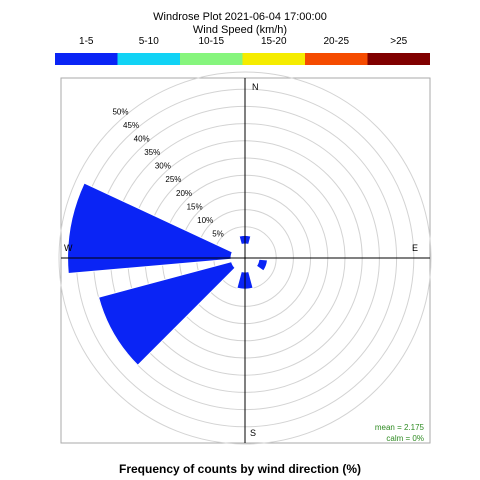 The width and height of the screenshot is (480, 480). What do you see at coordinates (120, 111) in the screenshot?
I see `ring-label-9: 50%` at bounding box center [120, 111].